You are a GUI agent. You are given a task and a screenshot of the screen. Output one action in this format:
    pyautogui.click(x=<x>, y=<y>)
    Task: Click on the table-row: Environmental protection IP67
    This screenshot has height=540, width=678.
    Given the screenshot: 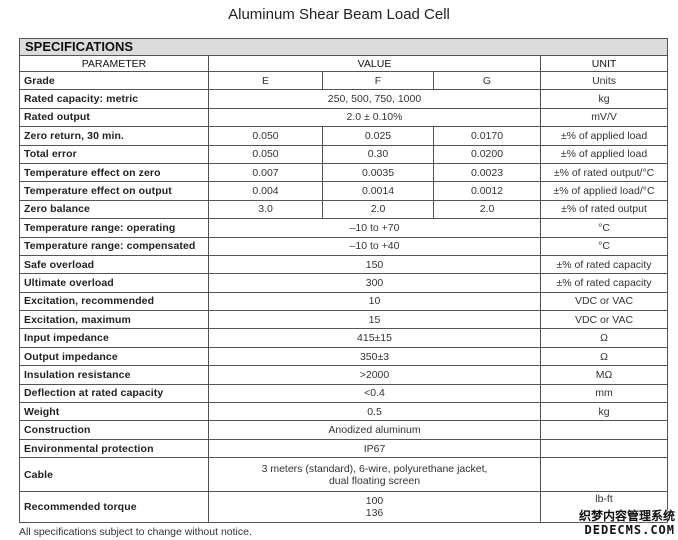 What is the action you would take?
    pyautogui.click(x=344, y=448)
    